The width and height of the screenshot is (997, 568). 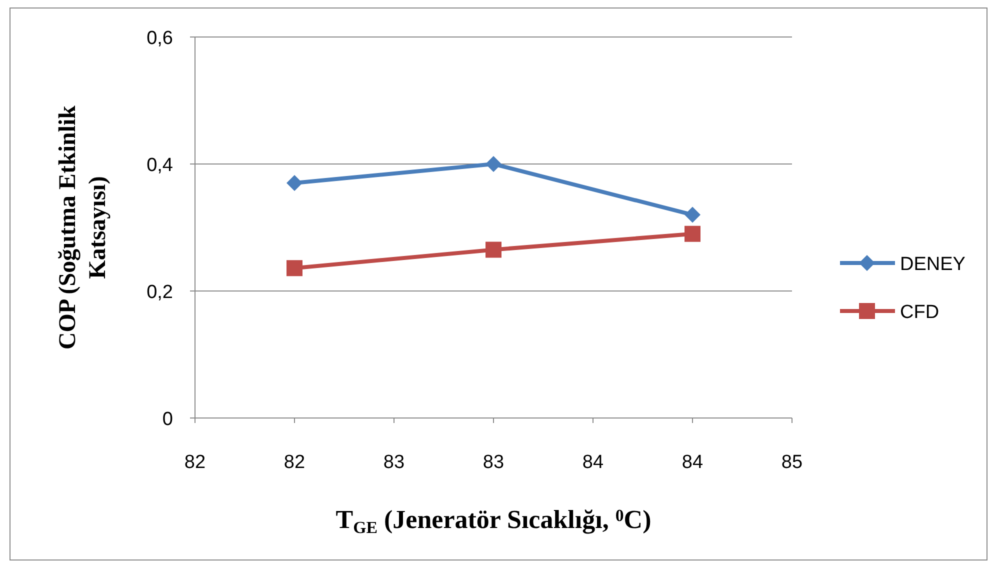 I want to click on x-tick-label: 85, so click(x=792, y=462).